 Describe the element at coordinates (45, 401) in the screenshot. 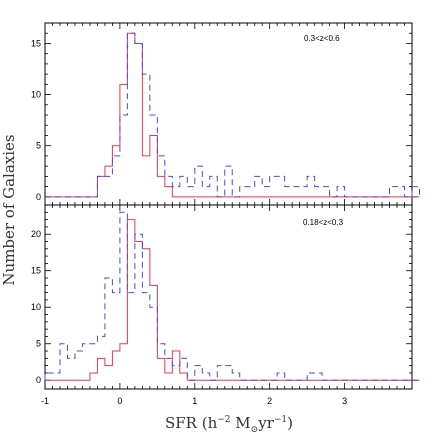

I see `x-tick-label: -1` at that location.